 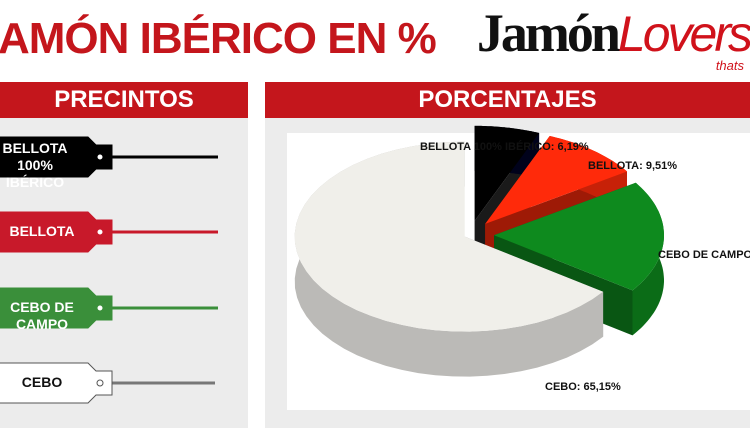 I want to click on slice-label: BELLOTA: 9,51%, so click(x=632, y=166).